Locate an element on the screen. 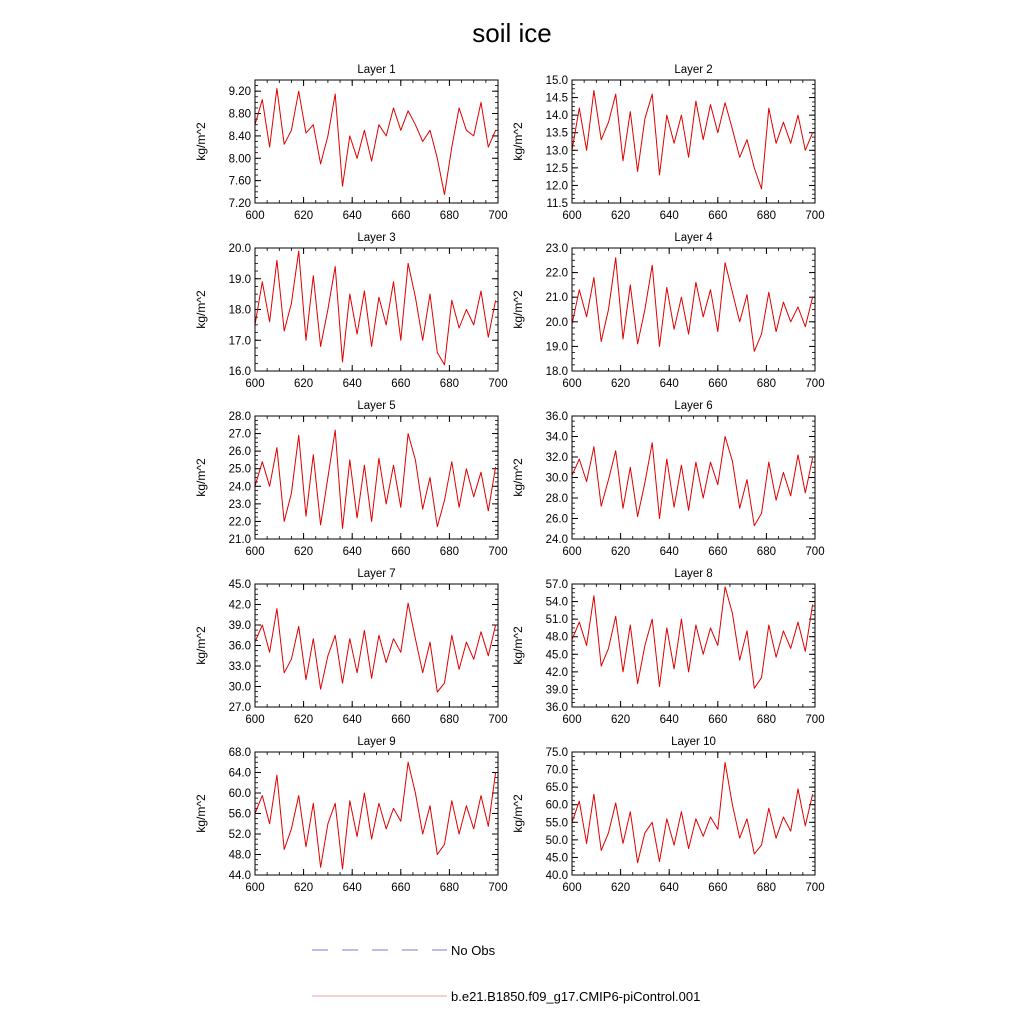 This screenshot has width=1024, height=1024. panel-title: Layer 1 is located at coordinates (376, 70).